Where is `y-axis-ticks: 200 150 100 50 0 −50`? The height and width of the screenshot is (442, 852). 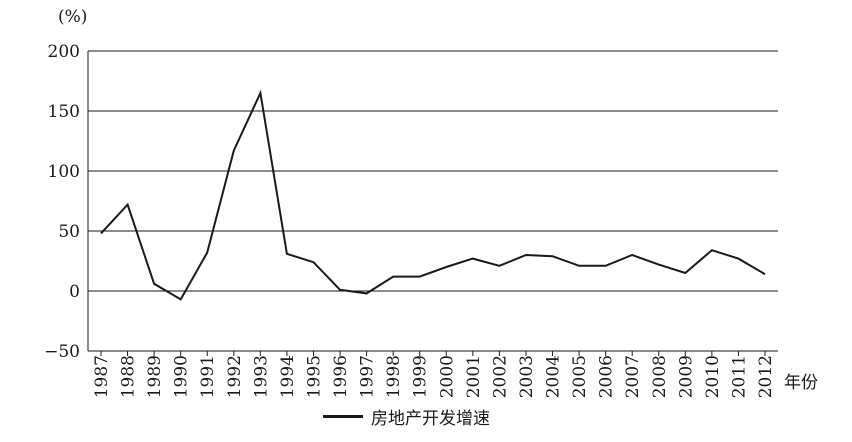 y-axis-ticks: 200 150 100 50 0 −50 is located at coordinates (62, 202).